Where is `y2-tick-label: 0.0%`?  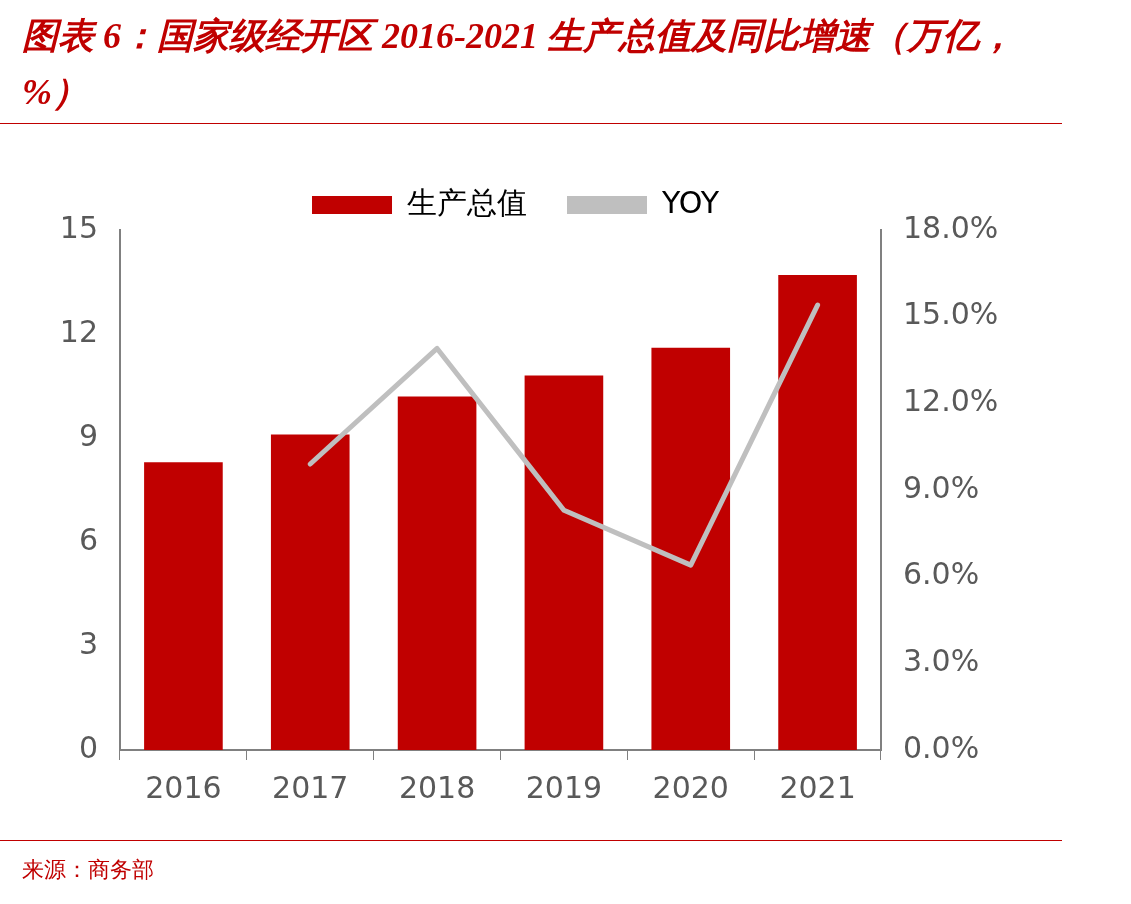 y2-tick-label: 0.0% is located at coordinates (941, 747).